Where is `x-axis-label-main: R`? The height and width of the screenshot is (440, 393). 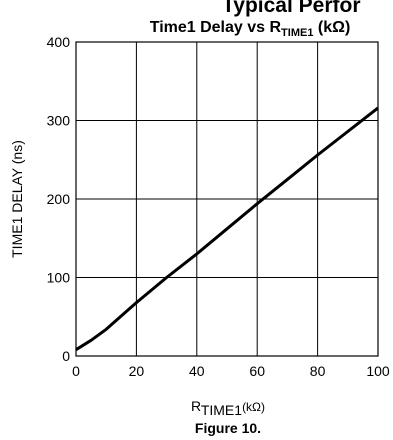 x-axis-label-main: R is located at coordinates (196, 406).